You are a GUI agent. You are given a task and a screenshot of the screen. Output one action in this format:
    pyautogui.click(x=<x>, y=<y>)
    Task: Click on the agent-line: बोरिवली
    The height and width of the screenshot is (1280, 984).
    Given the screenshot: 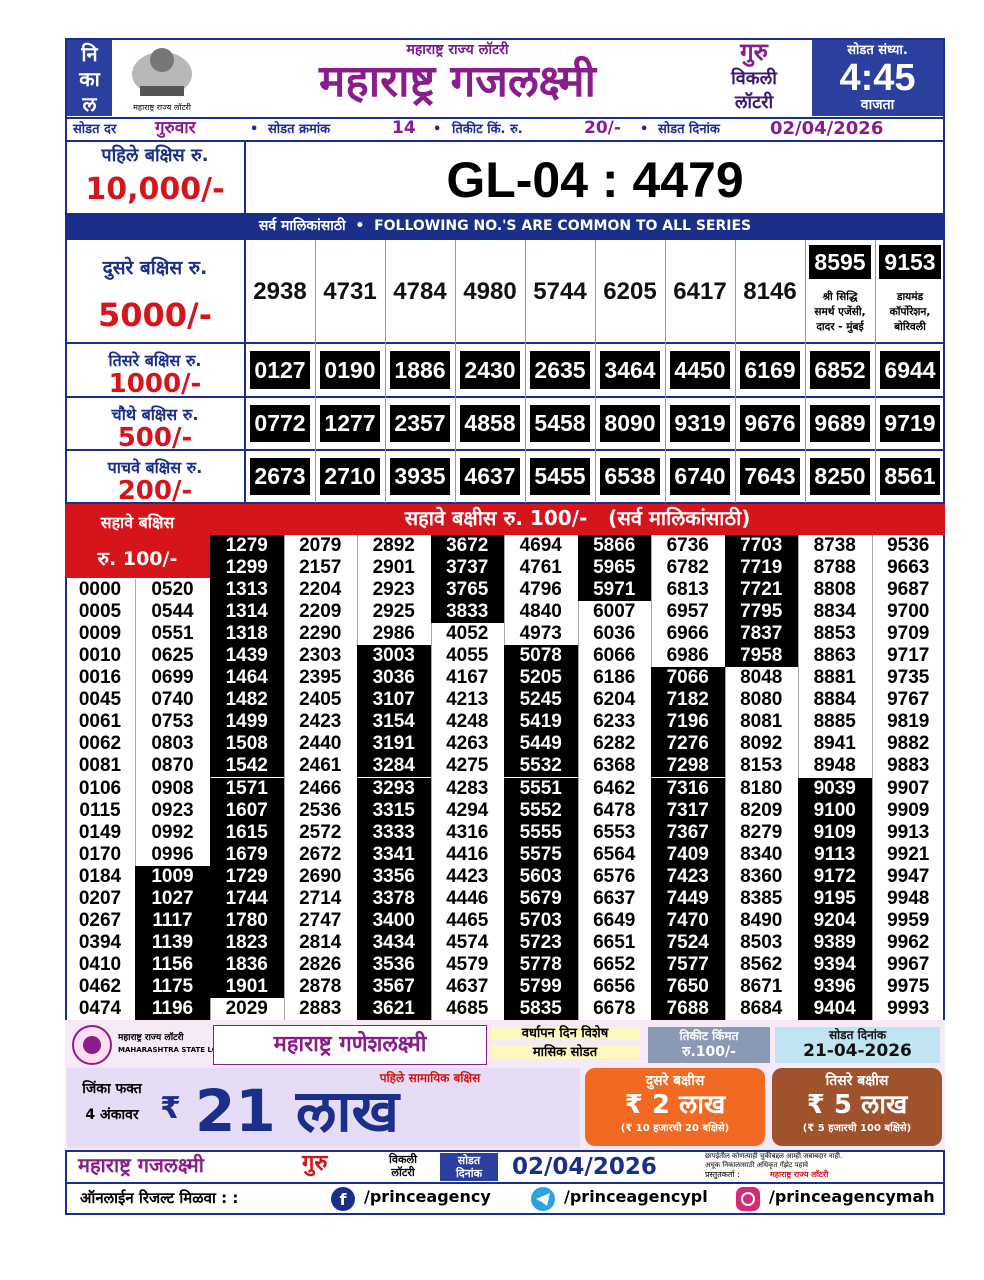 What is the action you would take?
    pyautogui.click(x=910, y=327)
    